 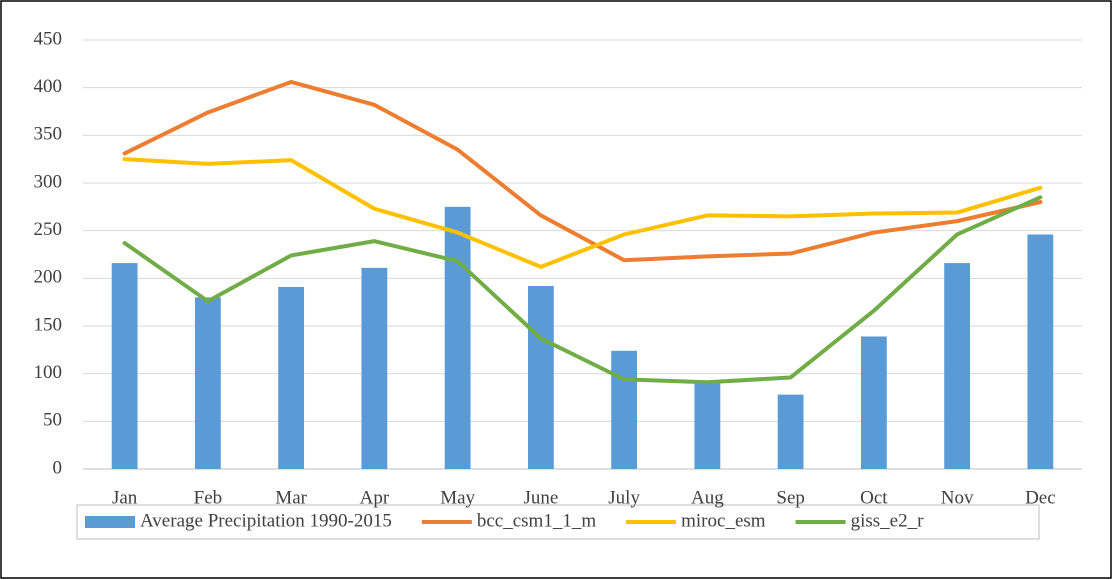 What do you see at coordinates (536, 520) in the screenshot?
I see `legend-label: bcc_csm1_1_m` at bounding box center [536, 520].